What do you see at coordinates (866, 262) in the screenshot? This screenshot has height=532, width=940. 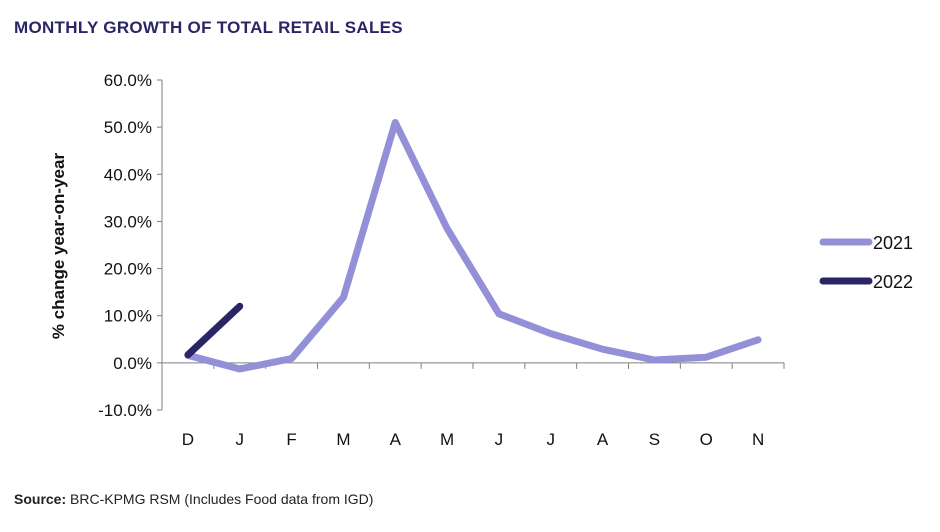 I see `legend: 2021 2022` at bounding box center [866, 262].